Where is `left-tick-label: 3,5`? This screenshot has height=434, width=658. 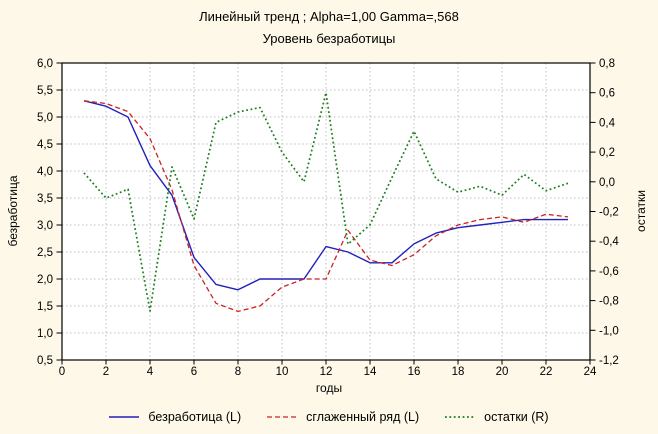
left-tick-label: 3,5 is located at coordinates (45, 199).